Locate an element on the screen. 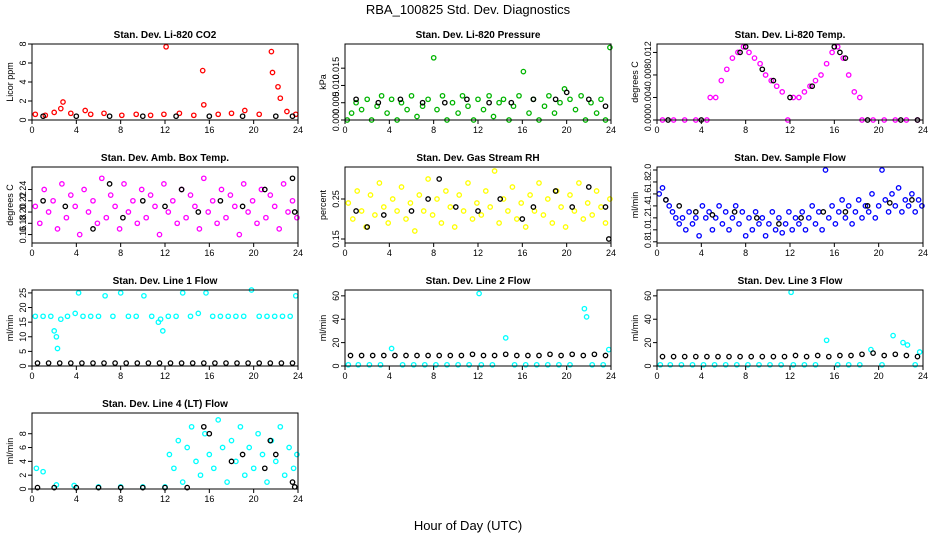 The width and height of the screenshot is (936, 540). y-tick-label: 1.8 is located at coordinates (648, 182).